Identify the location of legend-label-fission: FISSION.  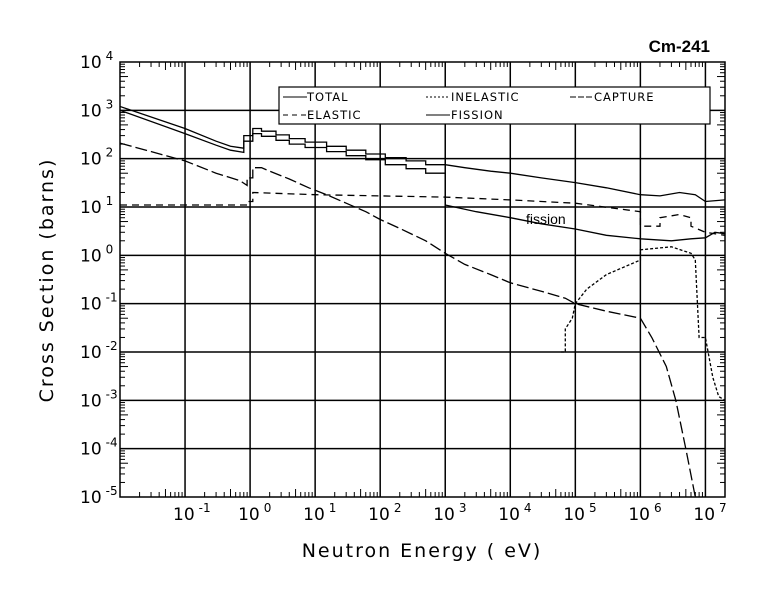
(477, 115).